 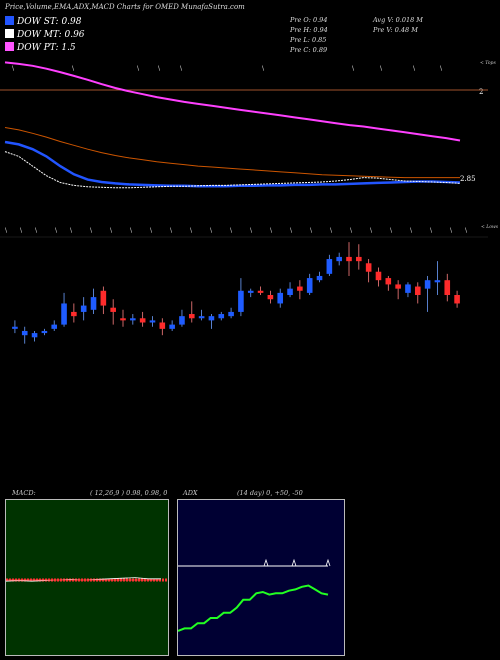 What do you see at coordinates (441, 68) in the screenshot?
I see `top-marker-9: \` at bounding box center [441, 68].